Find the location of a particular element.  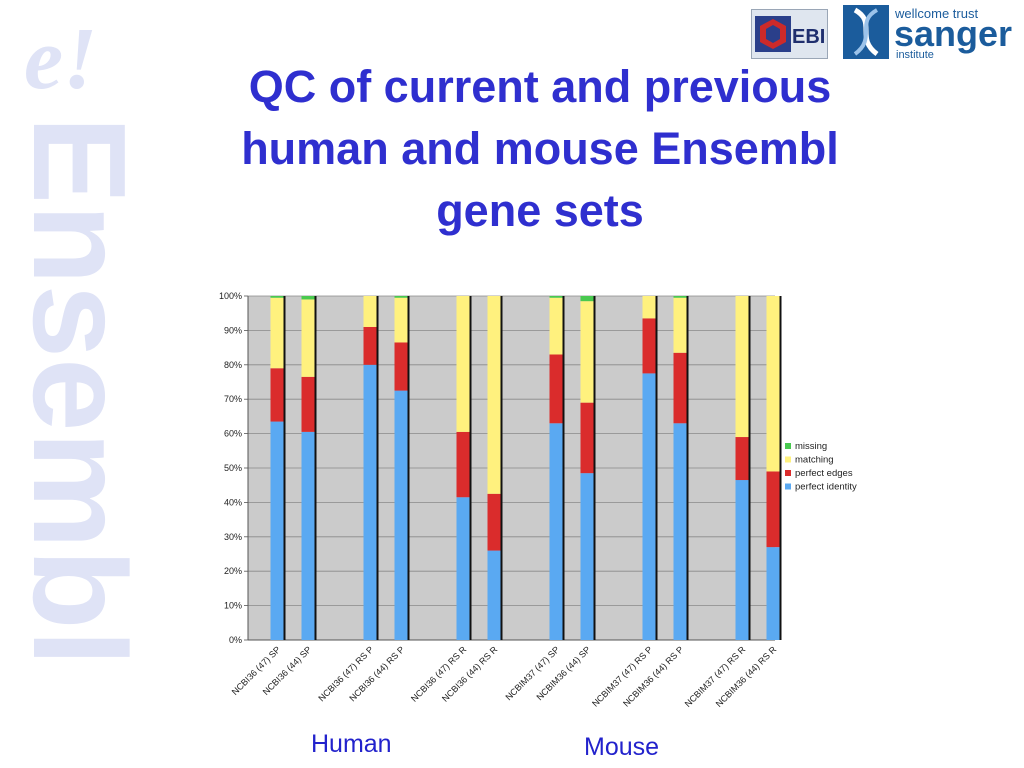

title-line: QC of current and previous is located at coordinates (540, 86).